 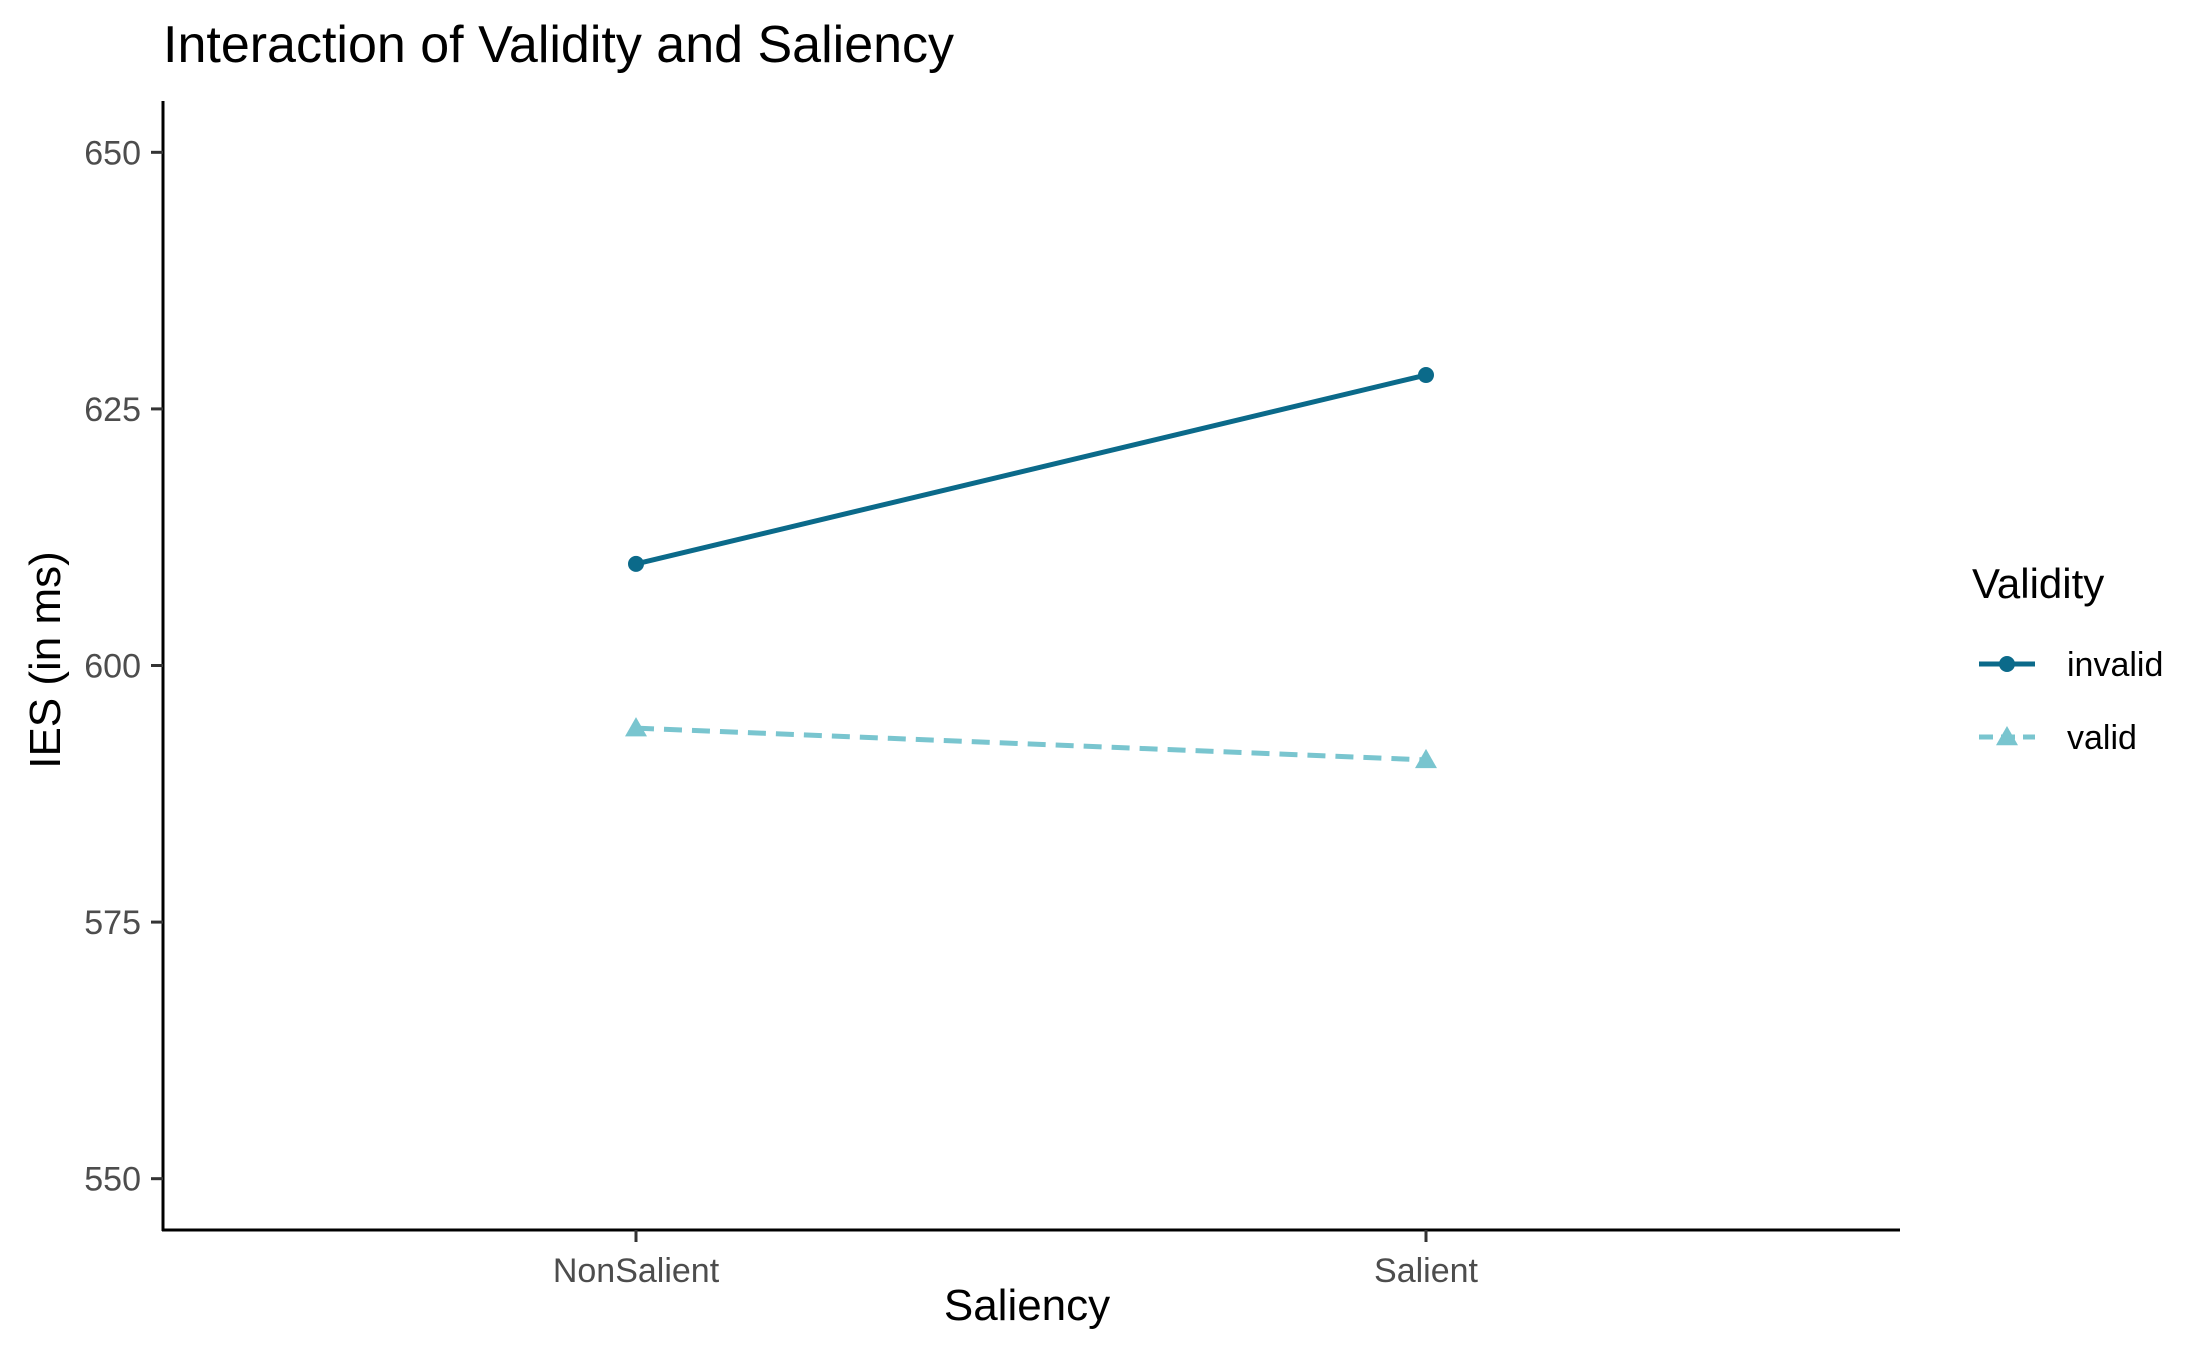 What do you see at coordinates (112, 153) in the screenshot?
I see `y-tick-label: 650` at bounding box center [112, 153].